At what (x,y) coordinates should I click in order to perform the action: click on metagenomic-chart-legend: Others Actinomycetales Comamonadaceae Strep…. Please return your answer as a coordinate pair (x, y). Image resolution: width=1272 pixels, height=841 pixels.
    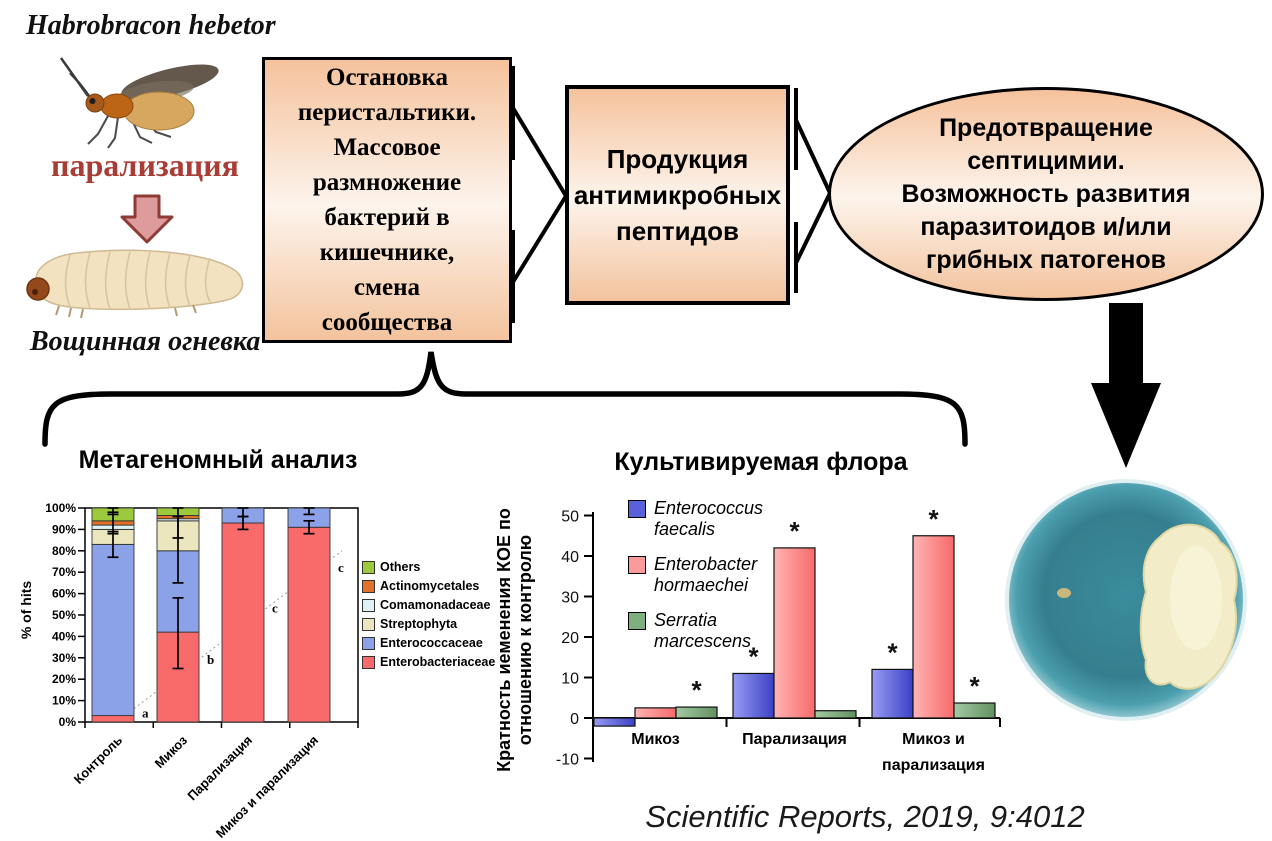
    Looking at the image, I should click on (428, 614).